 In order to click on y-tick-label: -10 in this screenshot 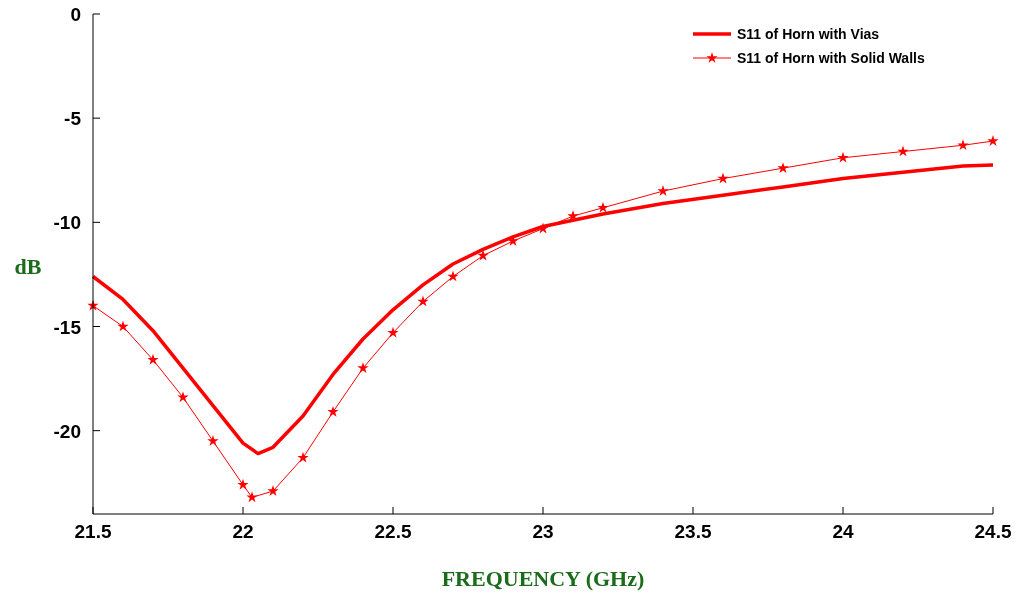, I will do `click(67, 223)`.